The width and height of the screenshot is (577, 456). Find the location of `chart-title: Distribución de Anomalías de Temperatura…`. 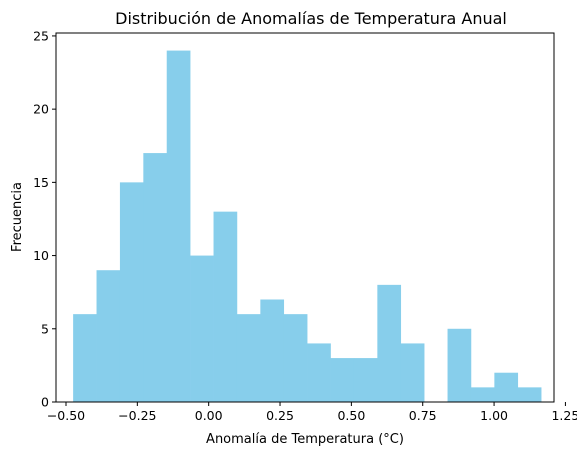

chart-title: Distribución de Anomalías de Temperatura… is located at coordinates (311, 18).